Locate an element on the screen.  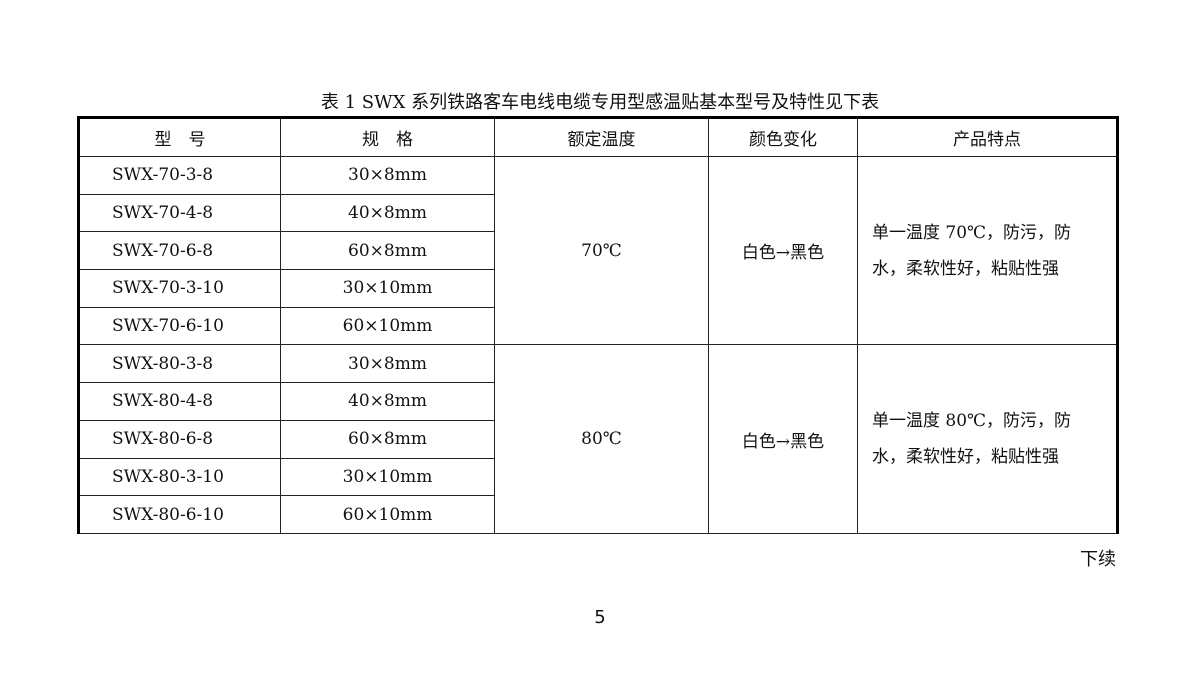
model-cell: SWX-70-6-8 is located at coordinates (179, 251).